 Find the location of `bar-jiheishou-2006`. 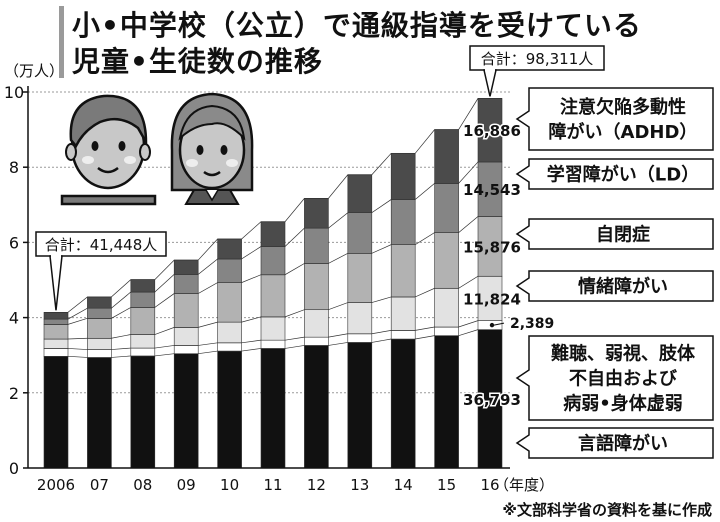

bar-jiheishou-2006 is located at coordinates (56, 332).